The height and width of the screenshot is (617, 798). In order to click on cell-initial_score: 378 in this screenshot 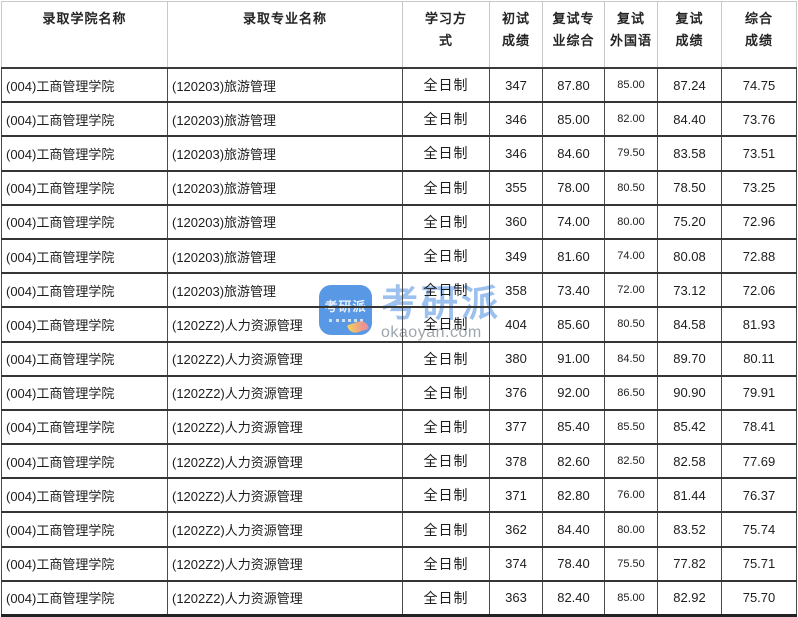, I will do `click(516, 461)`.